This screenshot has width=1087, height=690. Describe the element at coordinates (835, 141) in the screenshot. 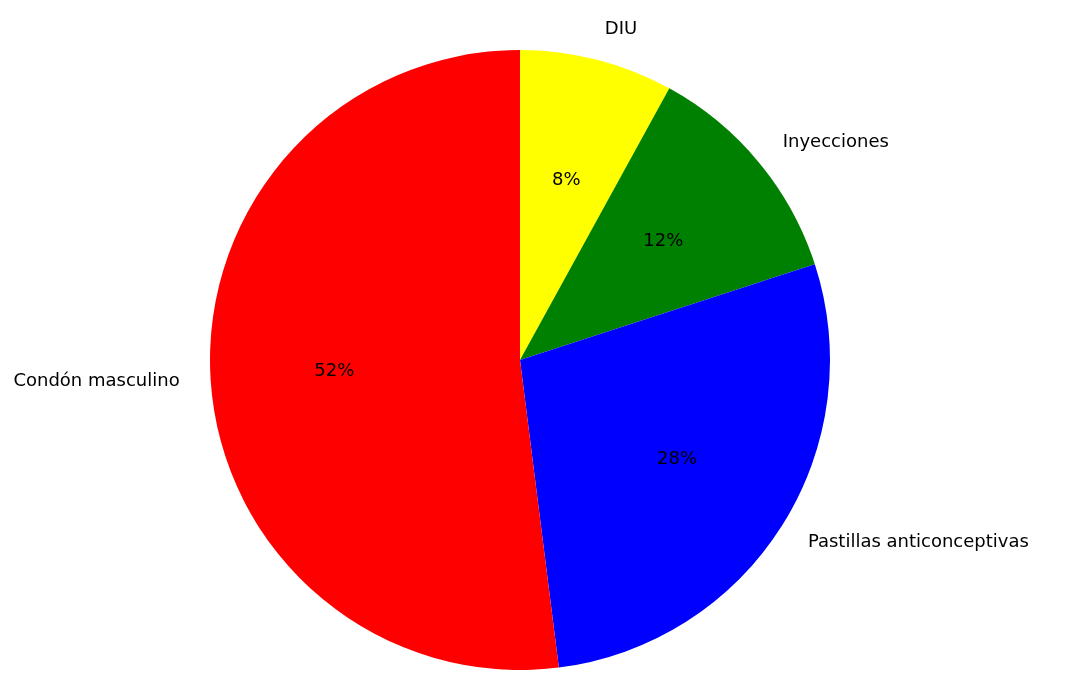

I see `slice-label: Inyecciones` at that location.